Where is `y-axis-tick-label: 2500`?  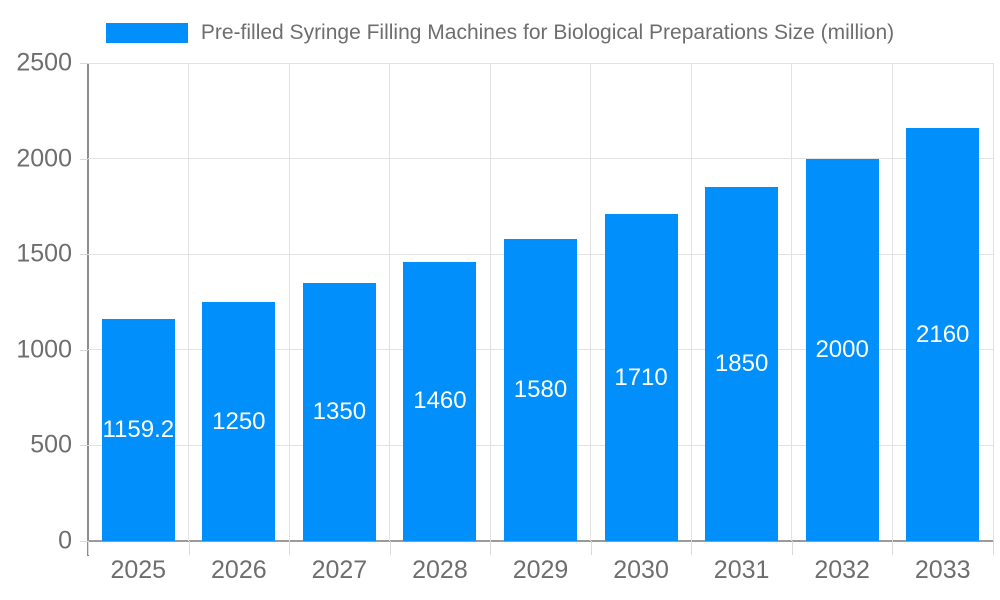
y-axis-tick-label: 2500 is located at coordinates (44, 62).